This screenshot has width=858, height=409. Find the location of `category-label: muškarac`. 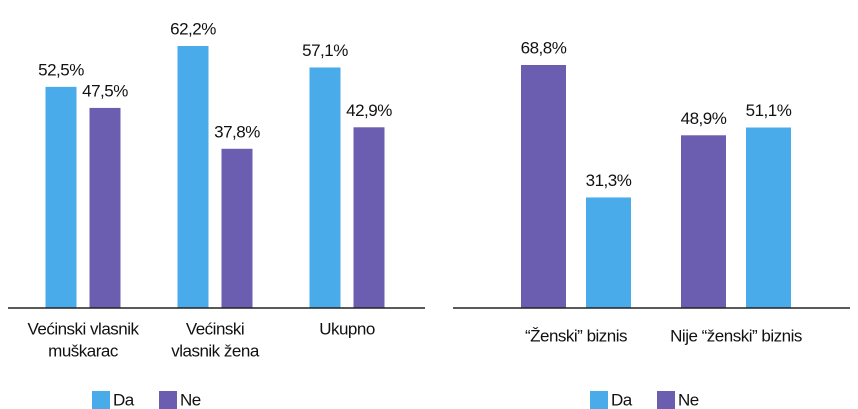

category-label: muškarac is located at coordinates (83, 350).